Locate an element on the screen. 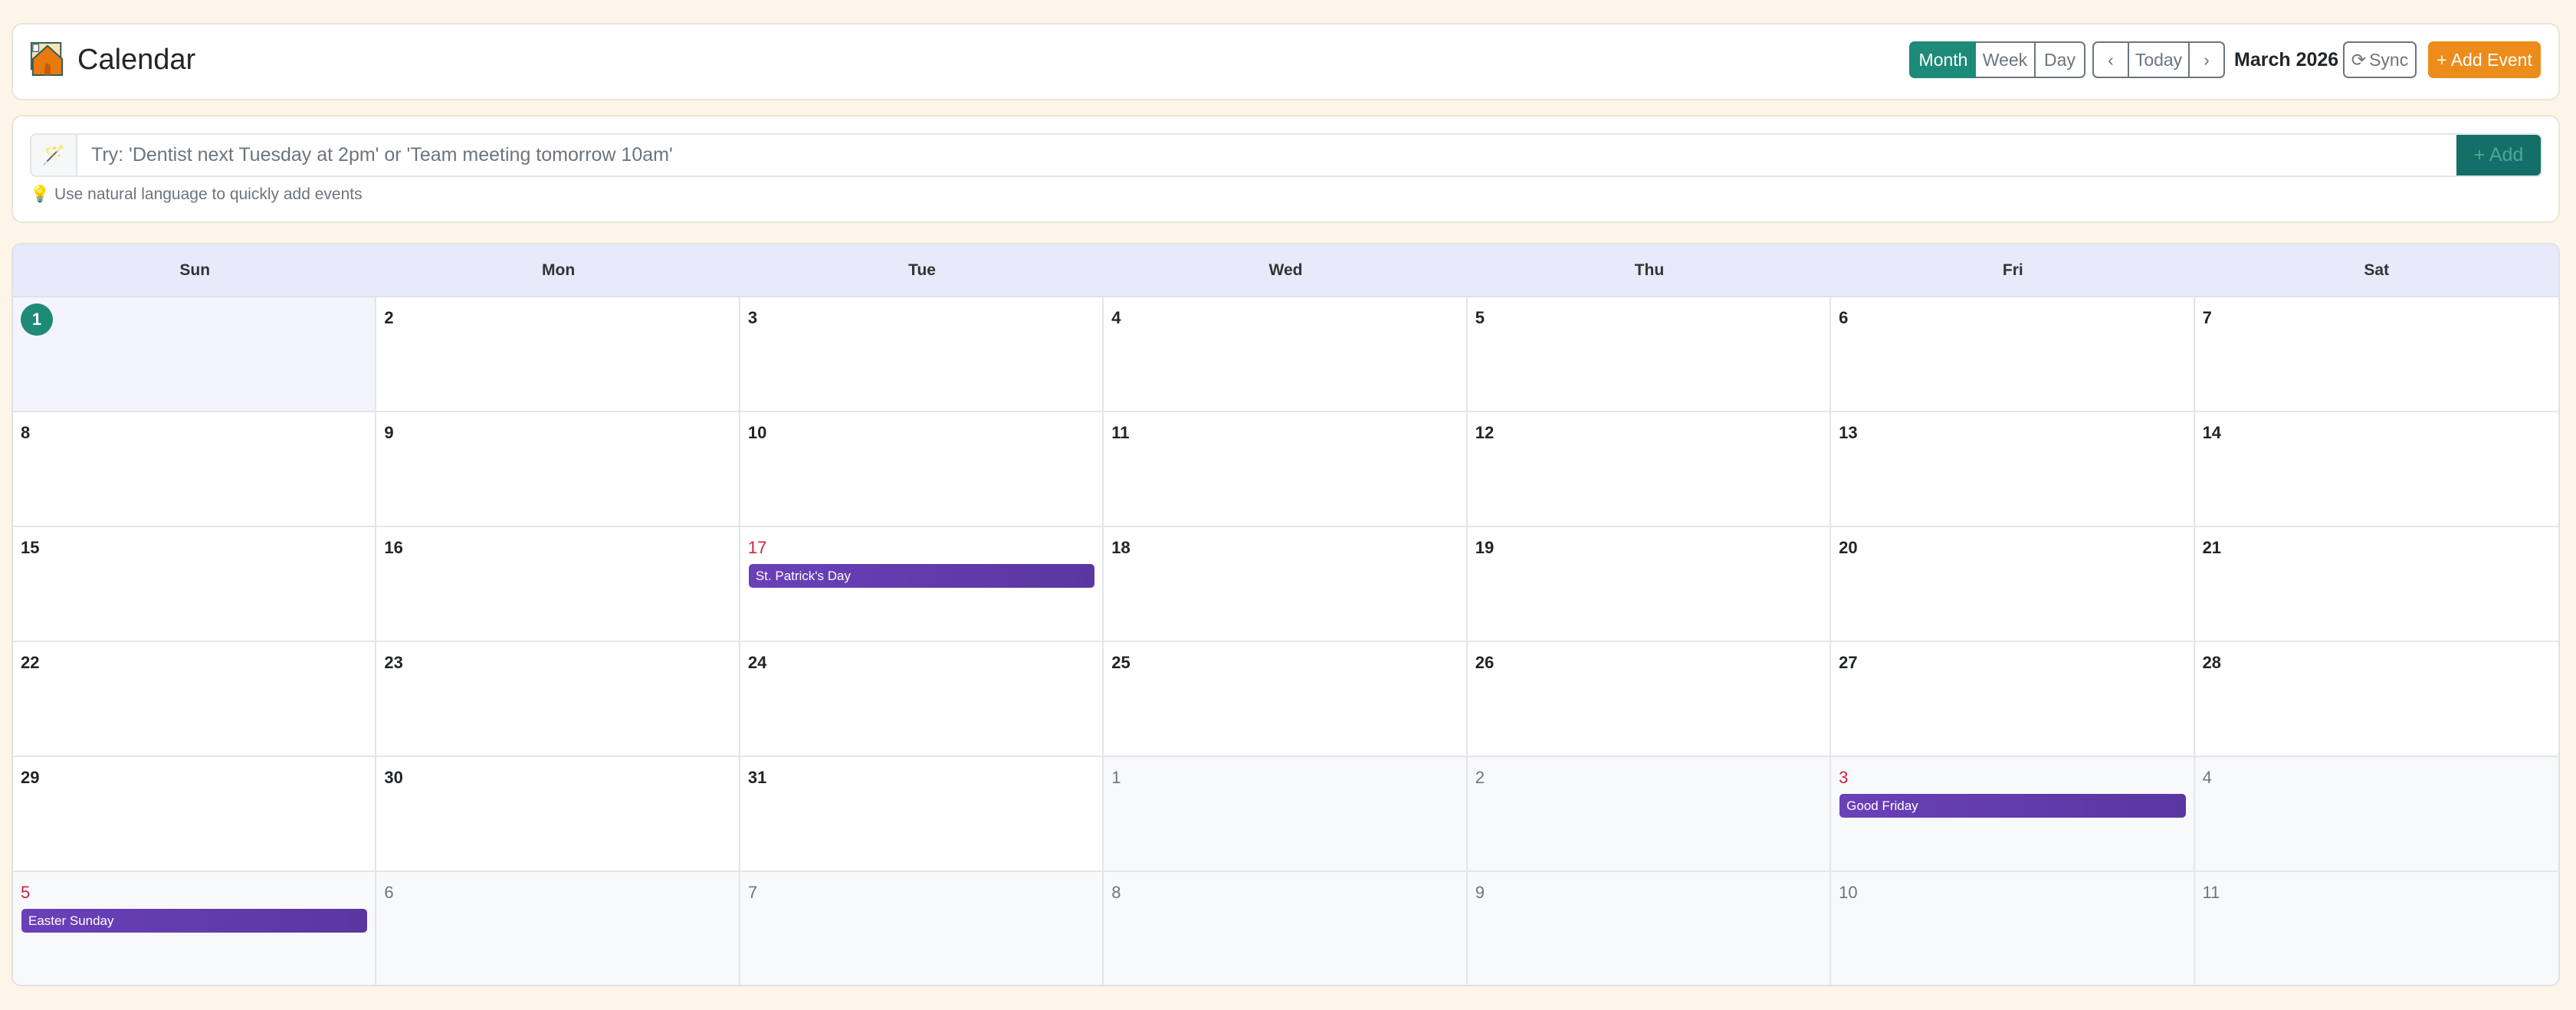  day-cell: 14 is located at coordinates (2376, 469).